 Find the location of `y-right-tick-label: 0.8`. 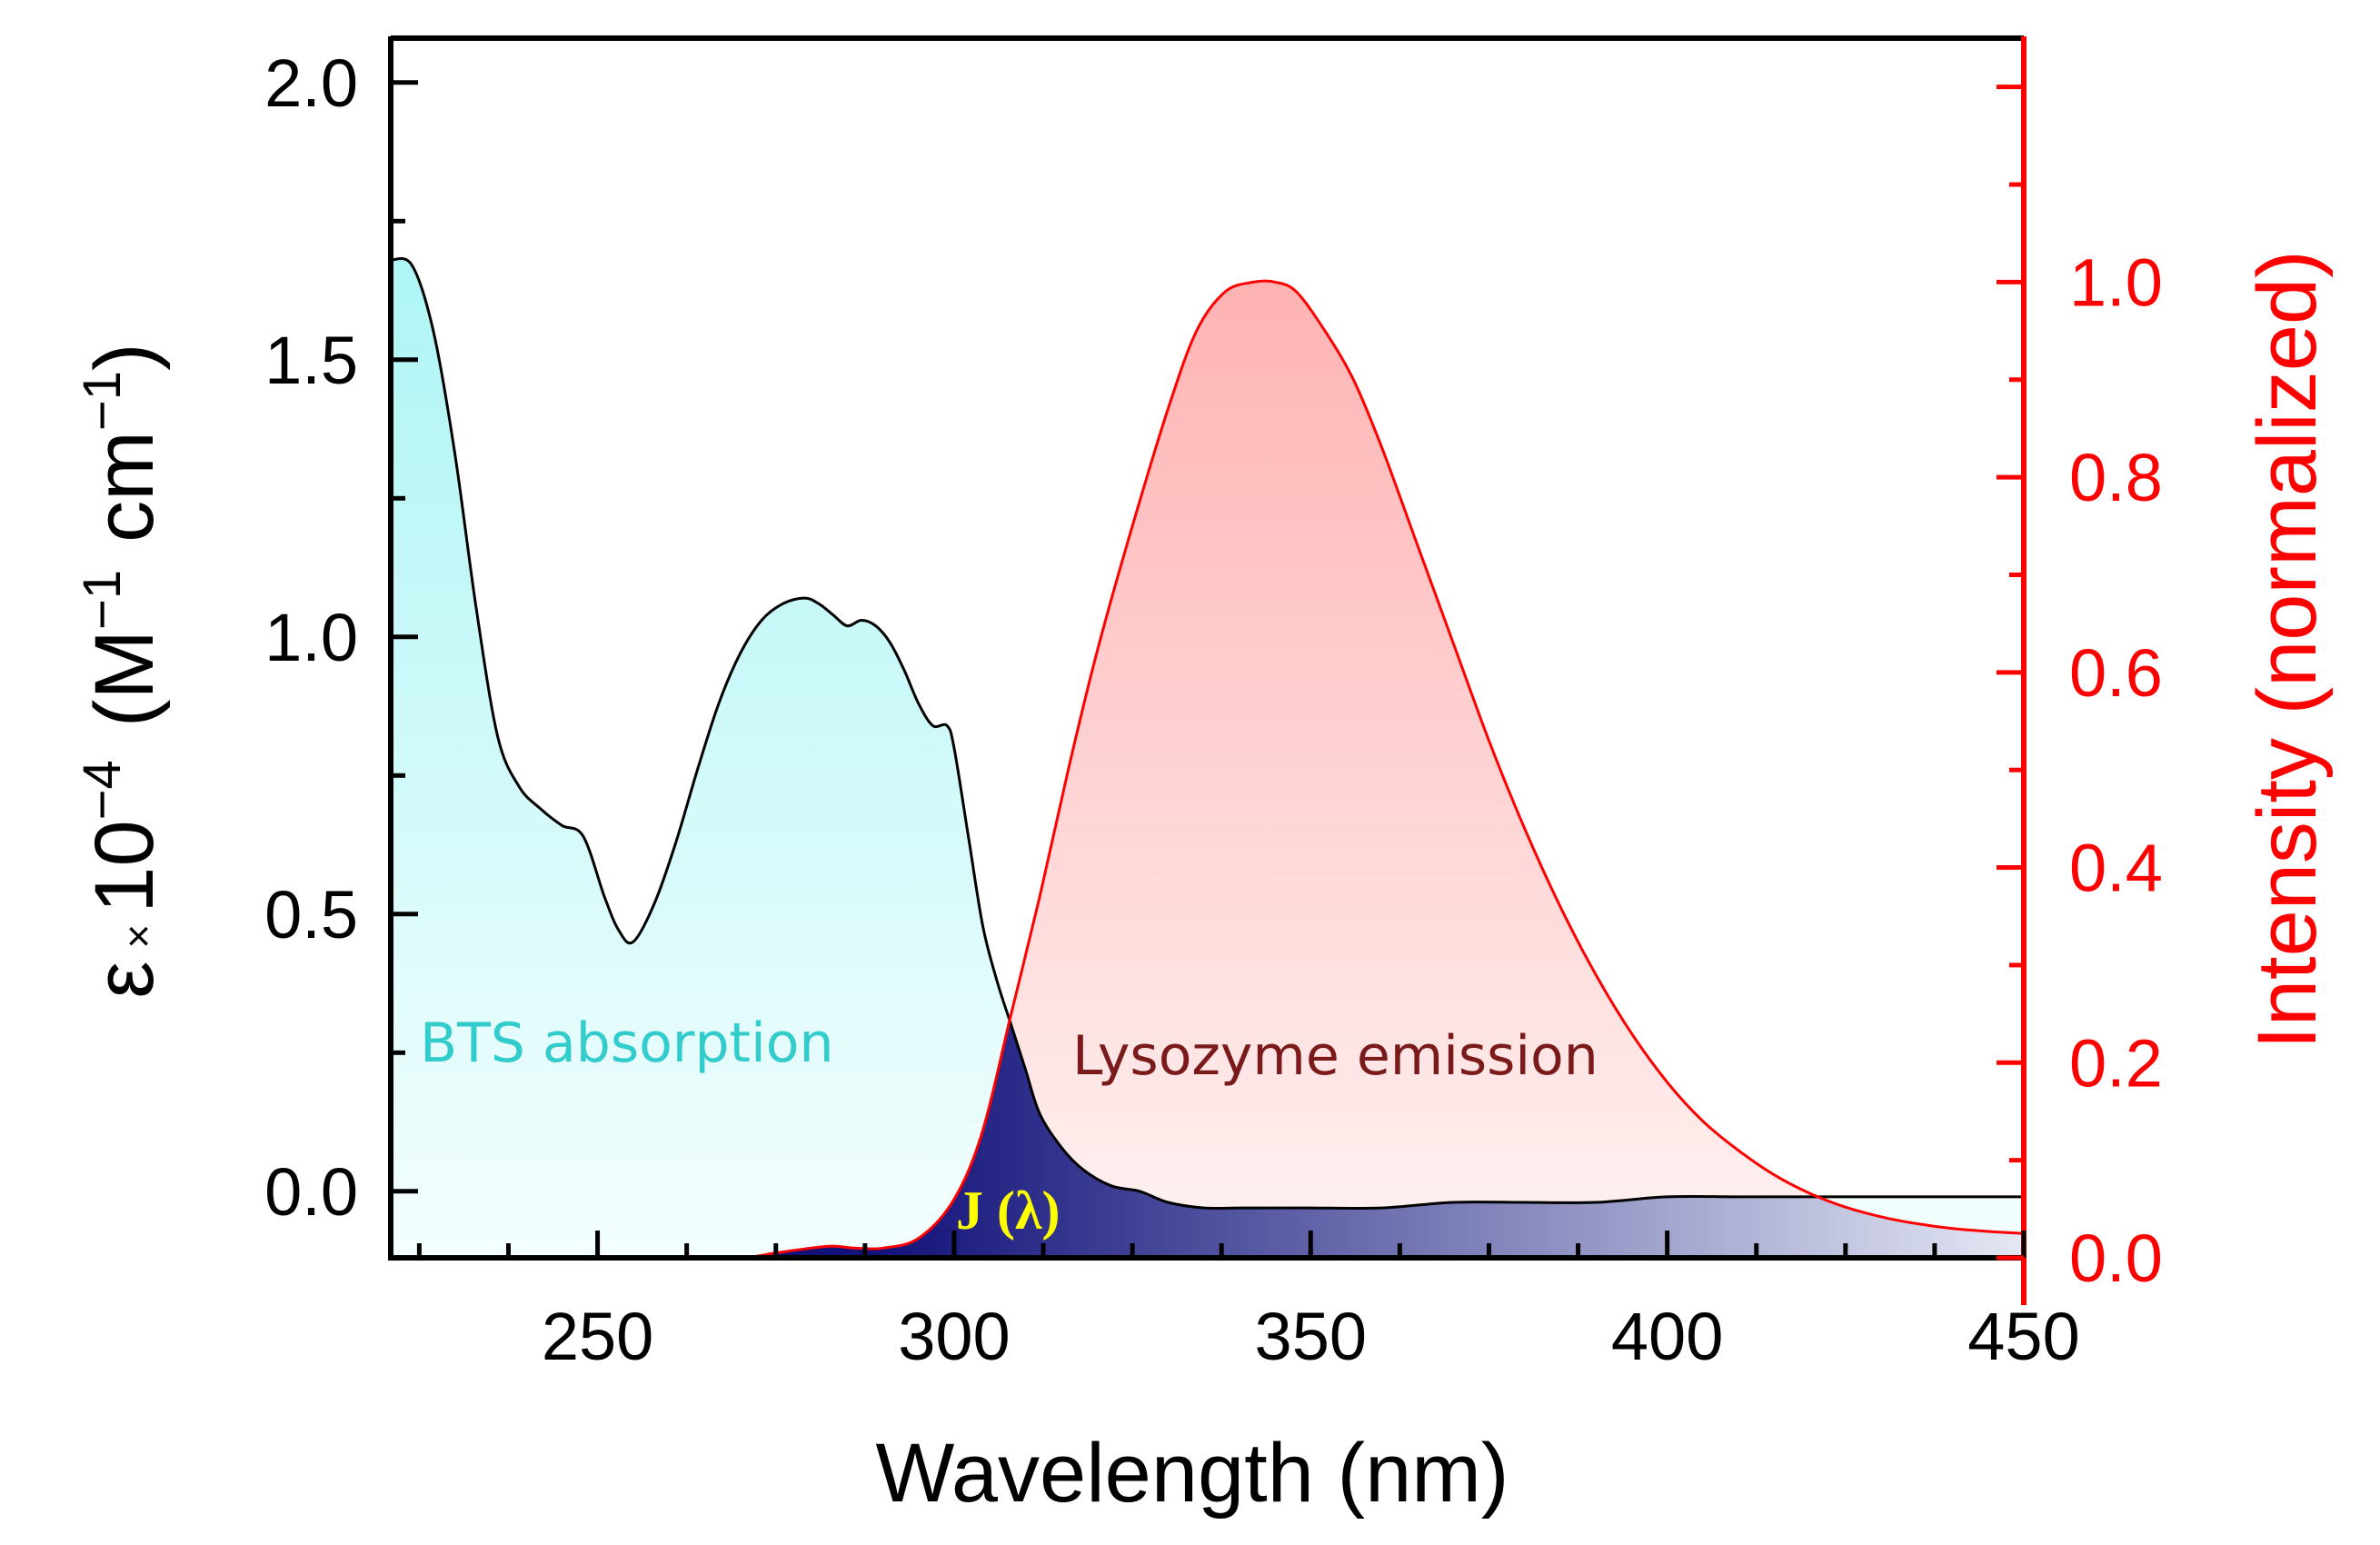

y-right-tick-label: 0.8 is located at coordinates (2116, 478).